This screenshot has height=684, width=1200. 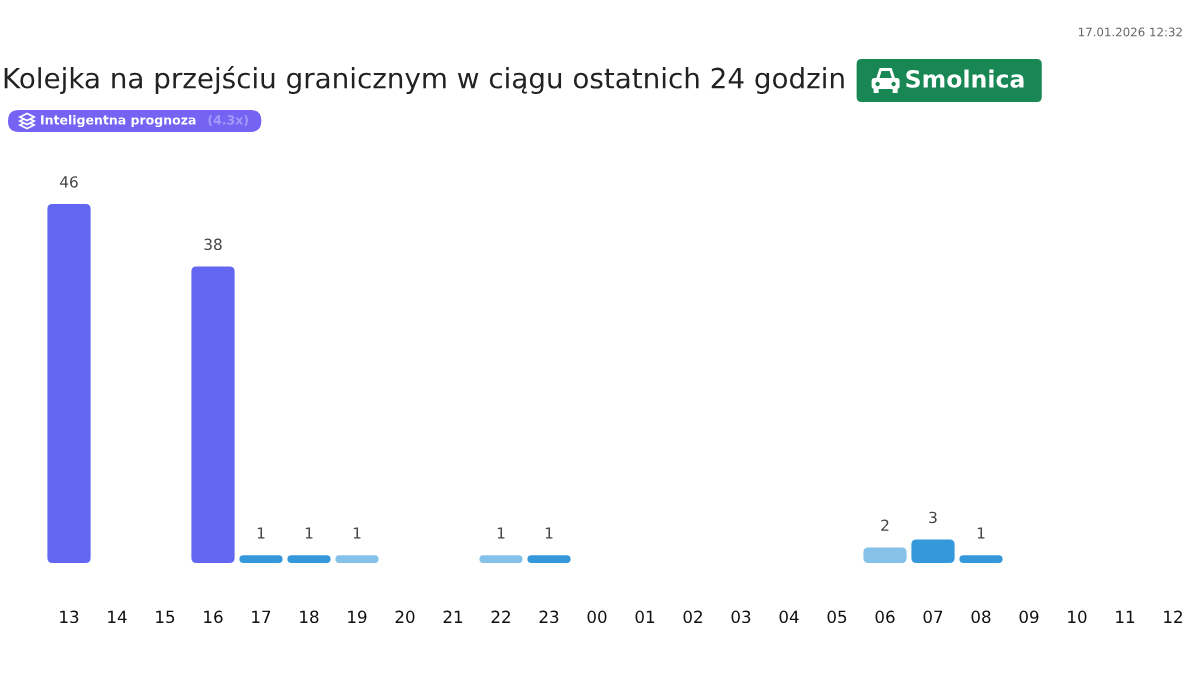 What do you see at coordinates (837, 617) in the screenshot?
I see `x-tick-label: 05` at bounding box center [837, 617].